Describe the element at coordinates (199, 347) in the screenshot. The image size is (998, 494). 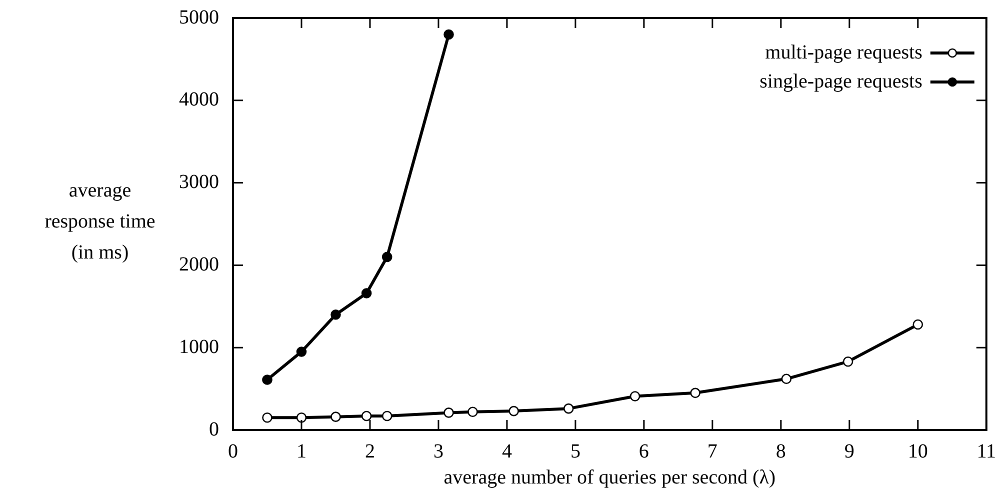
I see `y-tick-label: 1000` at that location.